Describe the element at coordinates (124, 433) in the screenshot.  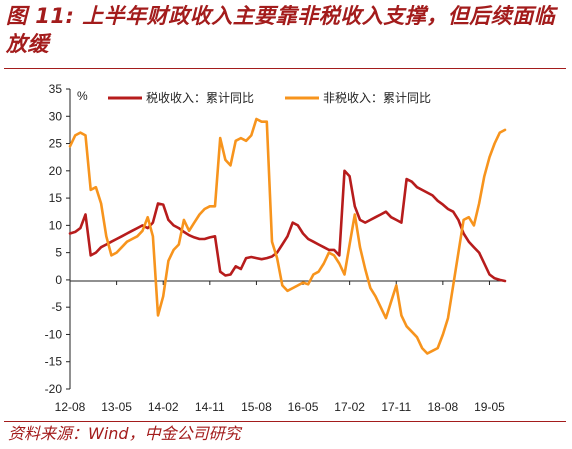
I see `source-note: 资料来源：Wind，中金公司研究` at that location.